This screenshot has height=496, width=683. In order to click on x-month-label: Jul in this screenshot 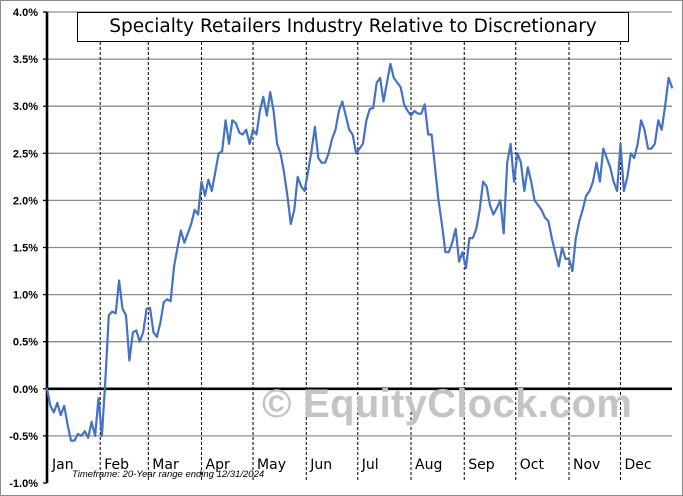, I will do `click(370, 465)`.